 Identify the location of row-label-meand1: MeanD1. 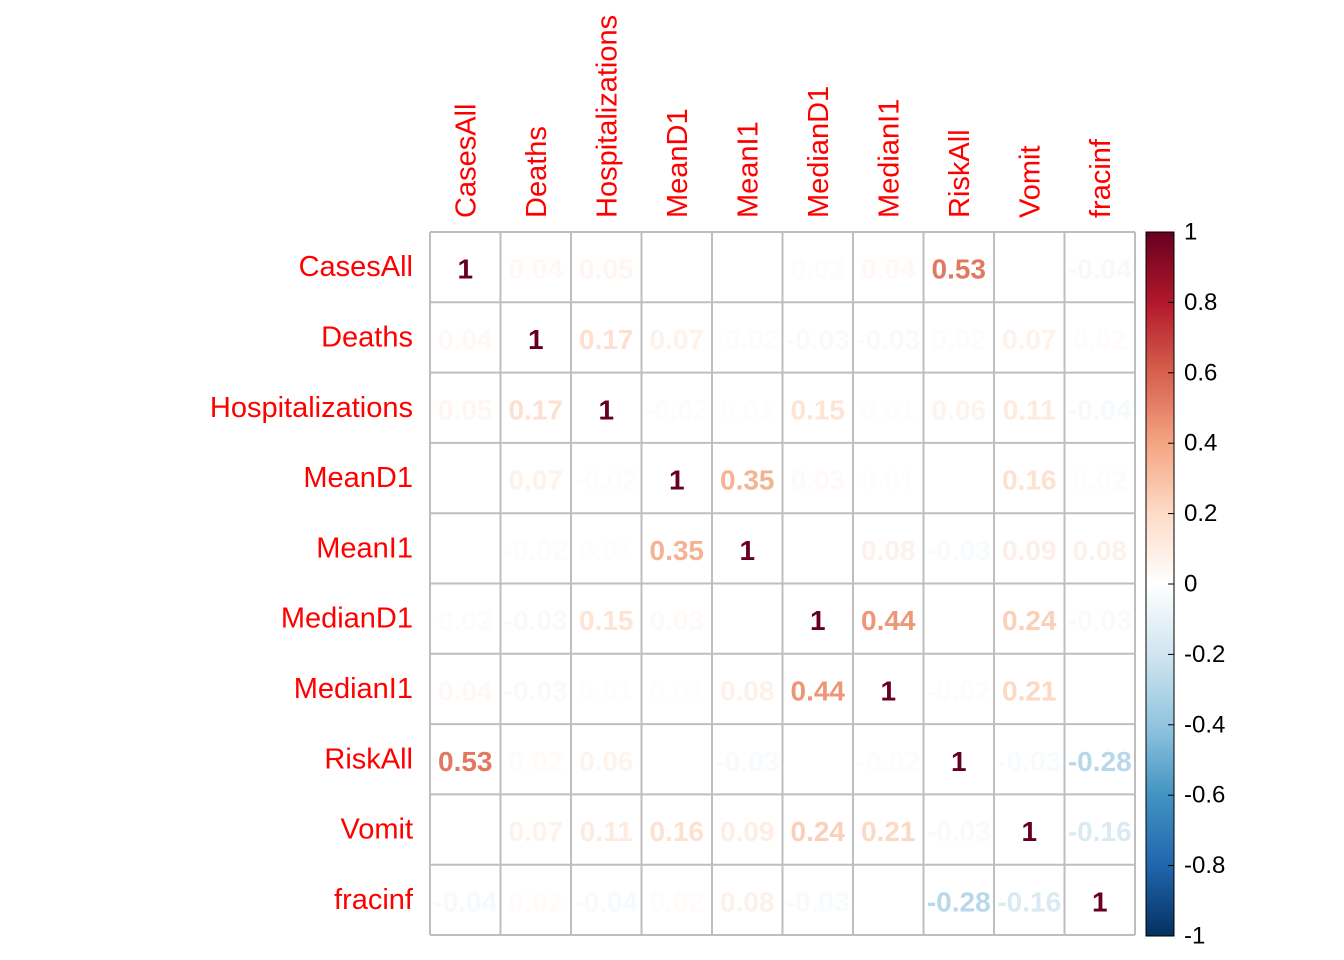
(358, 478).